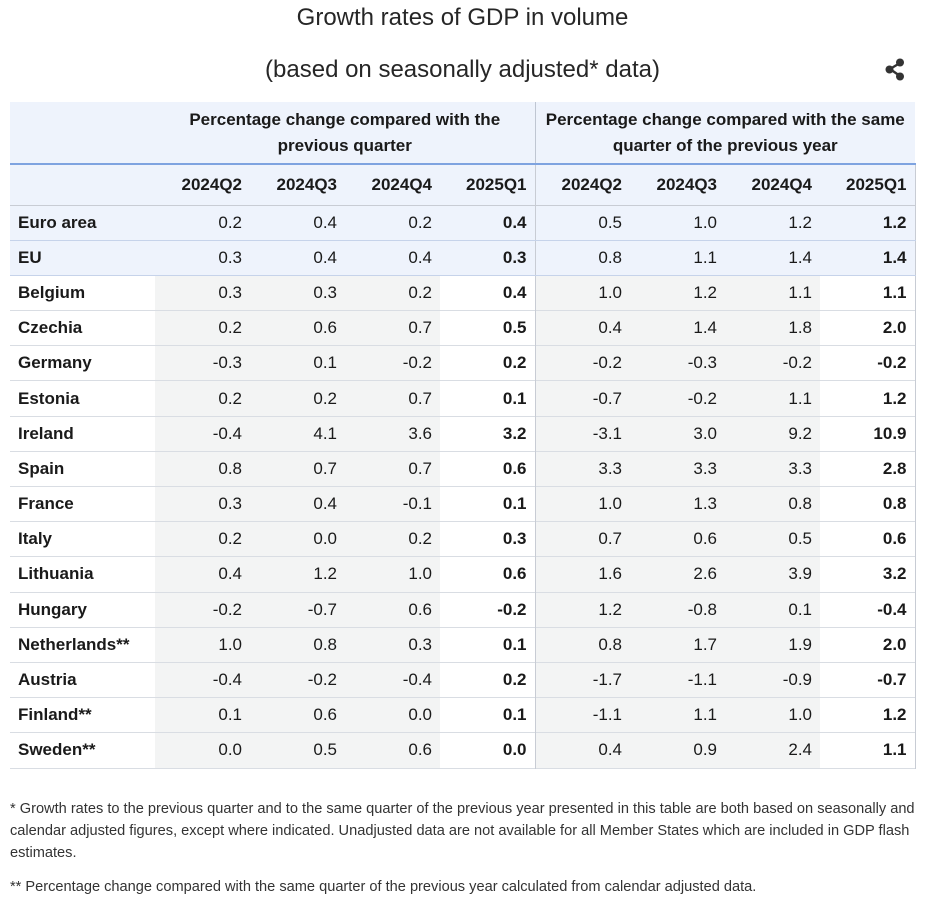 This screenshot has width=943, height=905. What do you see at coordinates (50, 328) in the screenshot?
I see `row-label: Czechia` at bounding box center [50, 328].